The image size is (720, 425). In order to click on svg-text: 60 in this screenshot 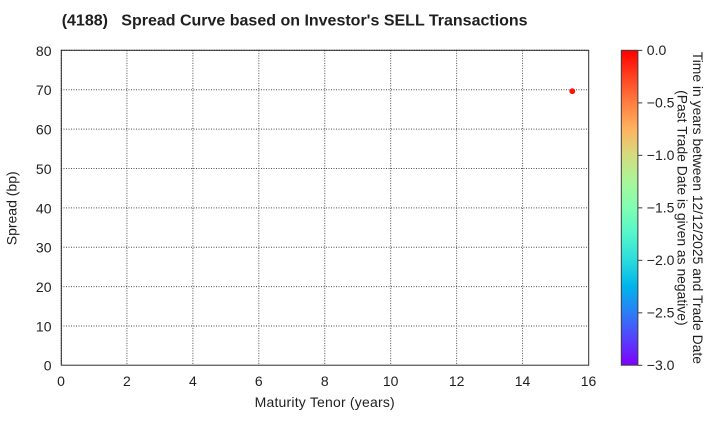, I will do `click(44, 130)`.